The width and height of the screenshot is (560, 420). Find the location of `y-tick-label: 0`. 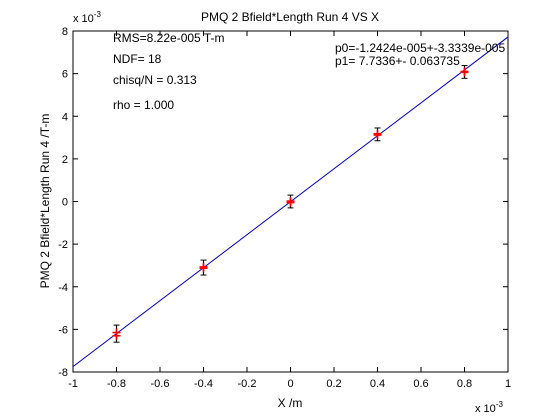

y-tick-label: 0 is located at coordinates (65, 203).